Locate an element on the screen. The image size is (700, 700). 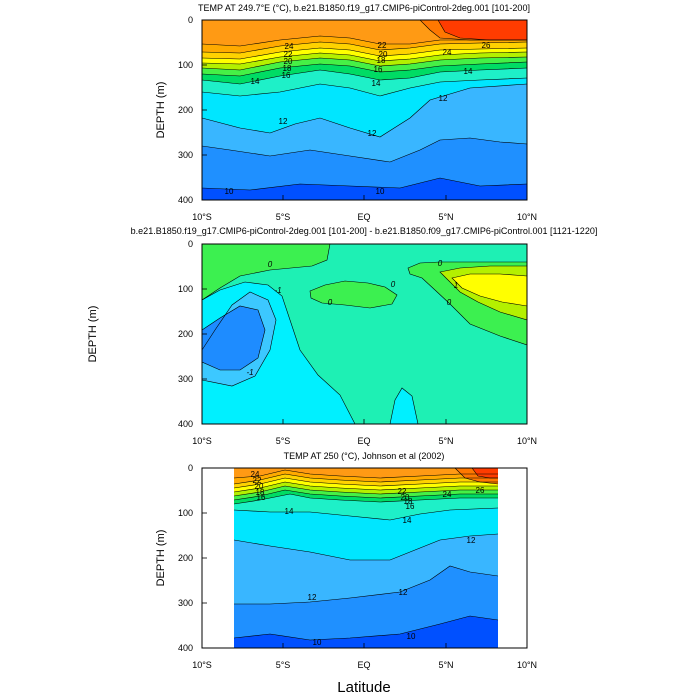
panel-2-contours: 0 0 0 0 0 -1 -1 1 is located at coordinates (364, 334).